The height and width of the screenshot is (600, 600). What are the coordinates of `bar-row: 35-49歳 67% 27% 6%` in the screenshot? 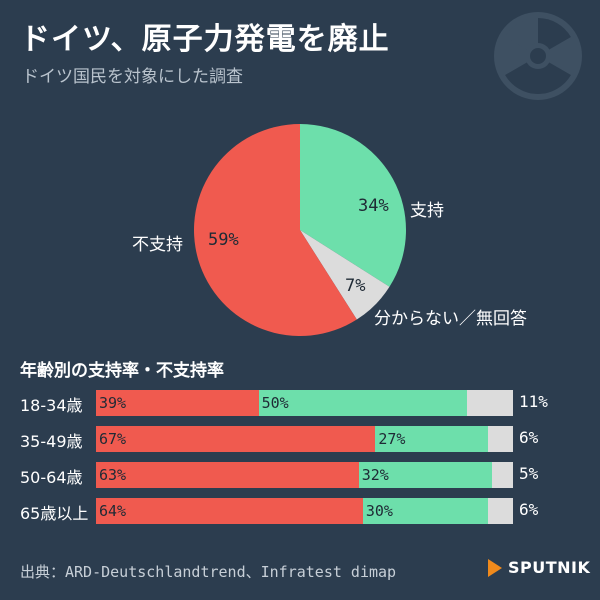 It's located at (300, 439).